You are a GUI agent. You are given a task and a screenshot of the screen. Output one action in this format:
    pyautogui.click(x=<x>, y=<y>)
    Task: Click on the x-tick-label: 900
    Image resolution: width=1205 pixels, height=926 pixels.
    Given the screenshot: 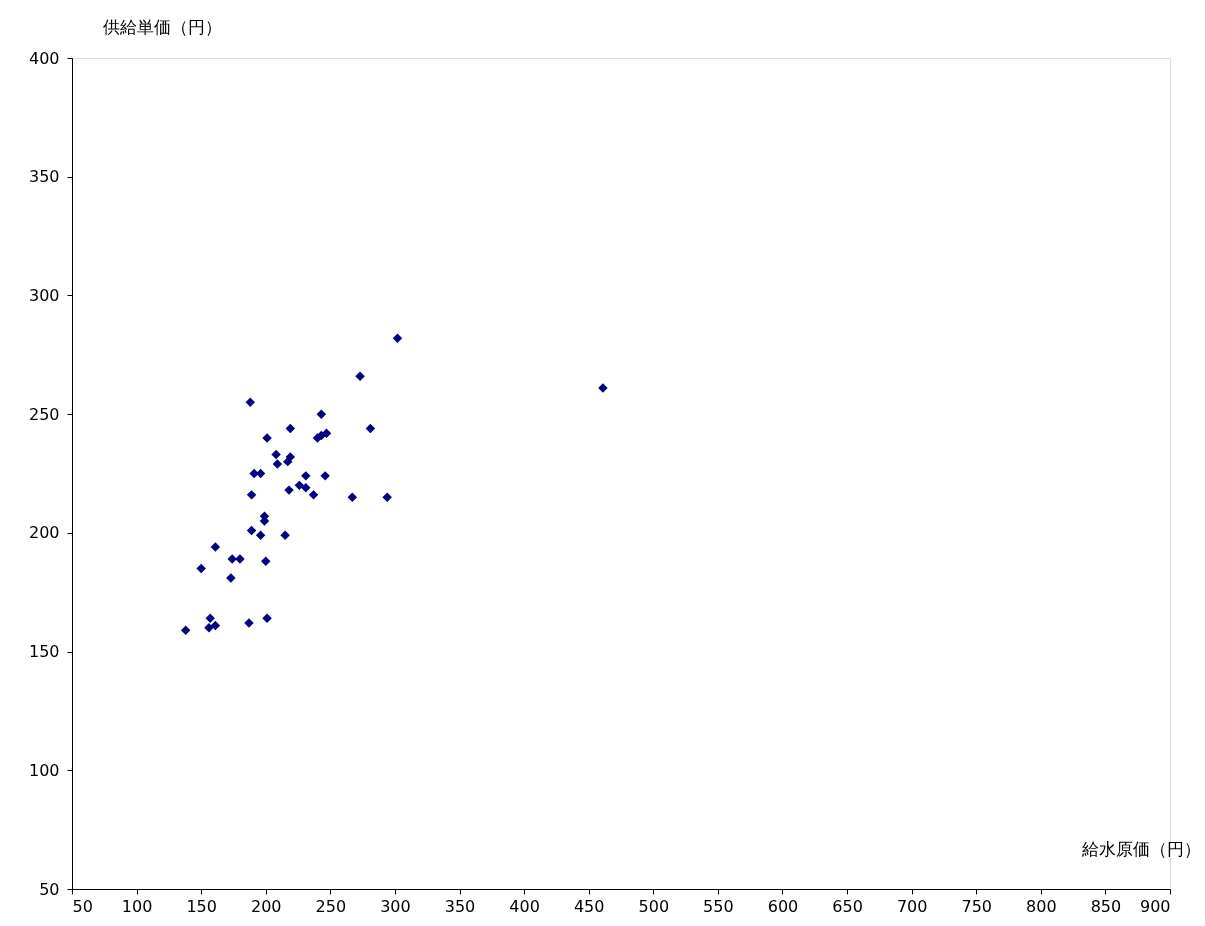 What is the action you would take?
    pyautogui.click(x=1155, y=906)
    